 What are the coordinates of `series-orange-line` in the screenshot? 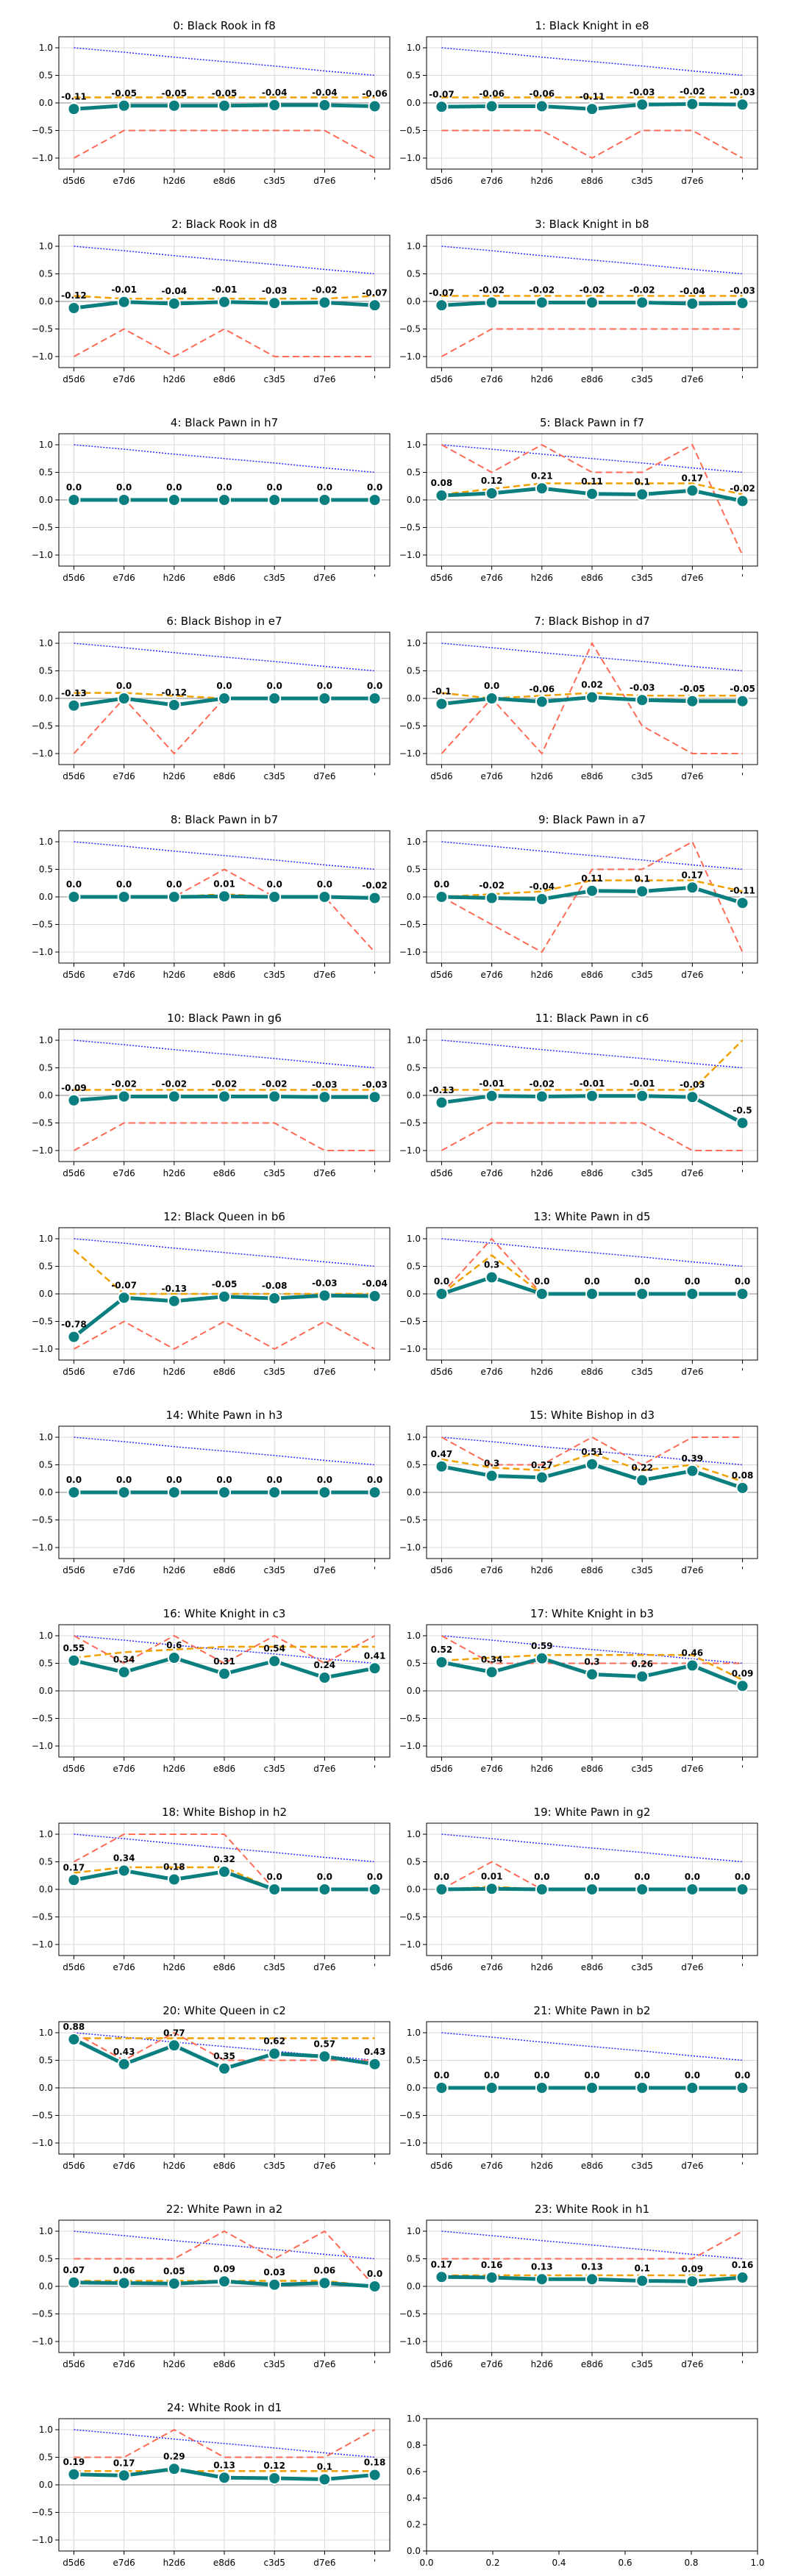 It's located at (224, 1652).